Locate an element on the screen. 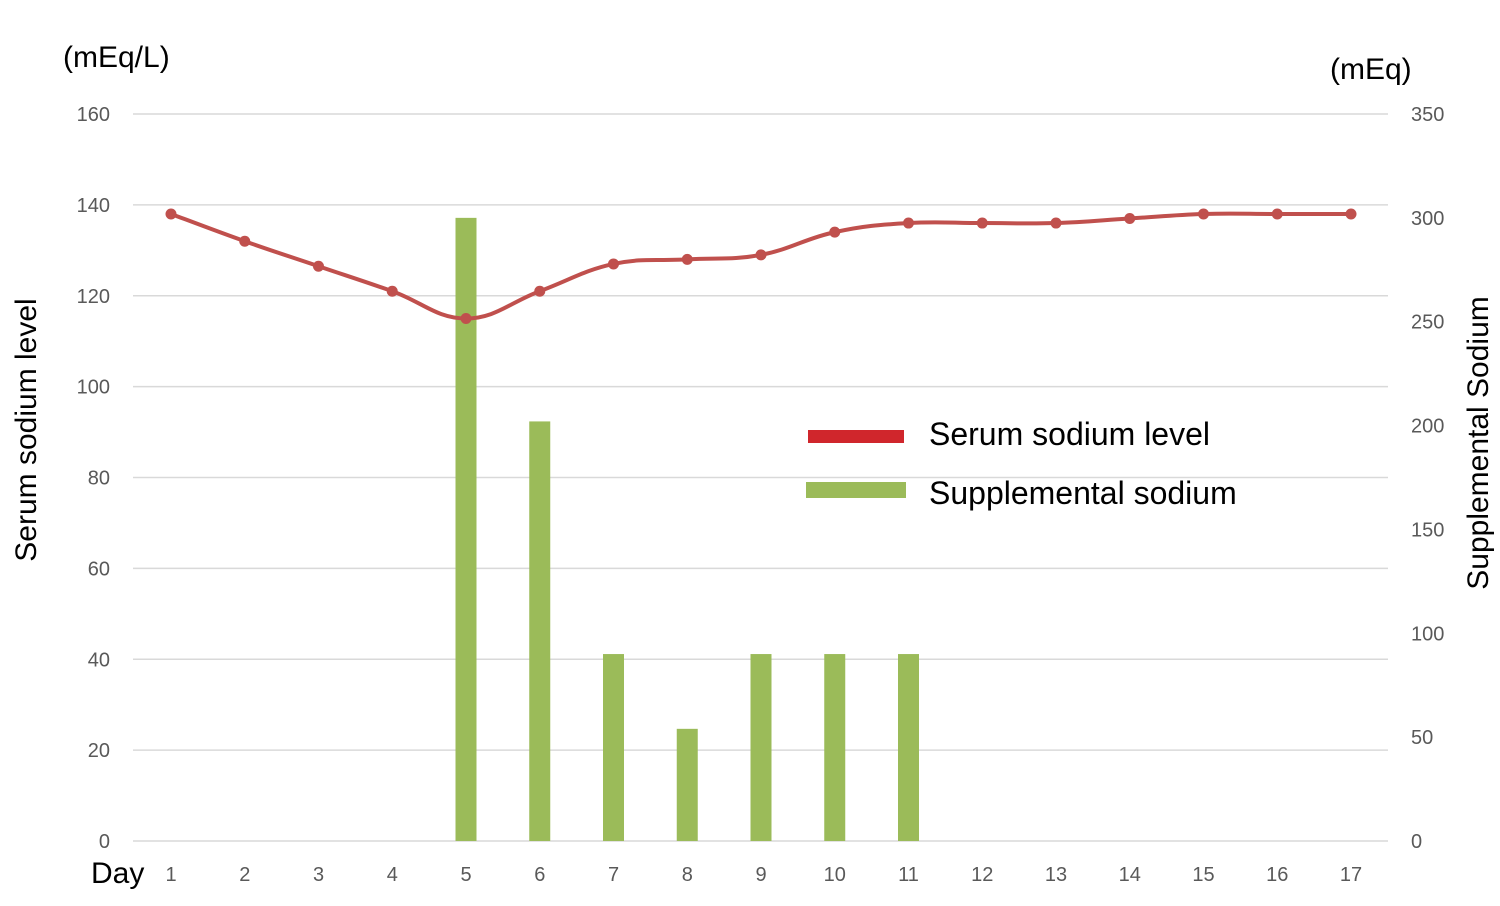  x-tick-label: 15 is located at coordinates (1203, 875).